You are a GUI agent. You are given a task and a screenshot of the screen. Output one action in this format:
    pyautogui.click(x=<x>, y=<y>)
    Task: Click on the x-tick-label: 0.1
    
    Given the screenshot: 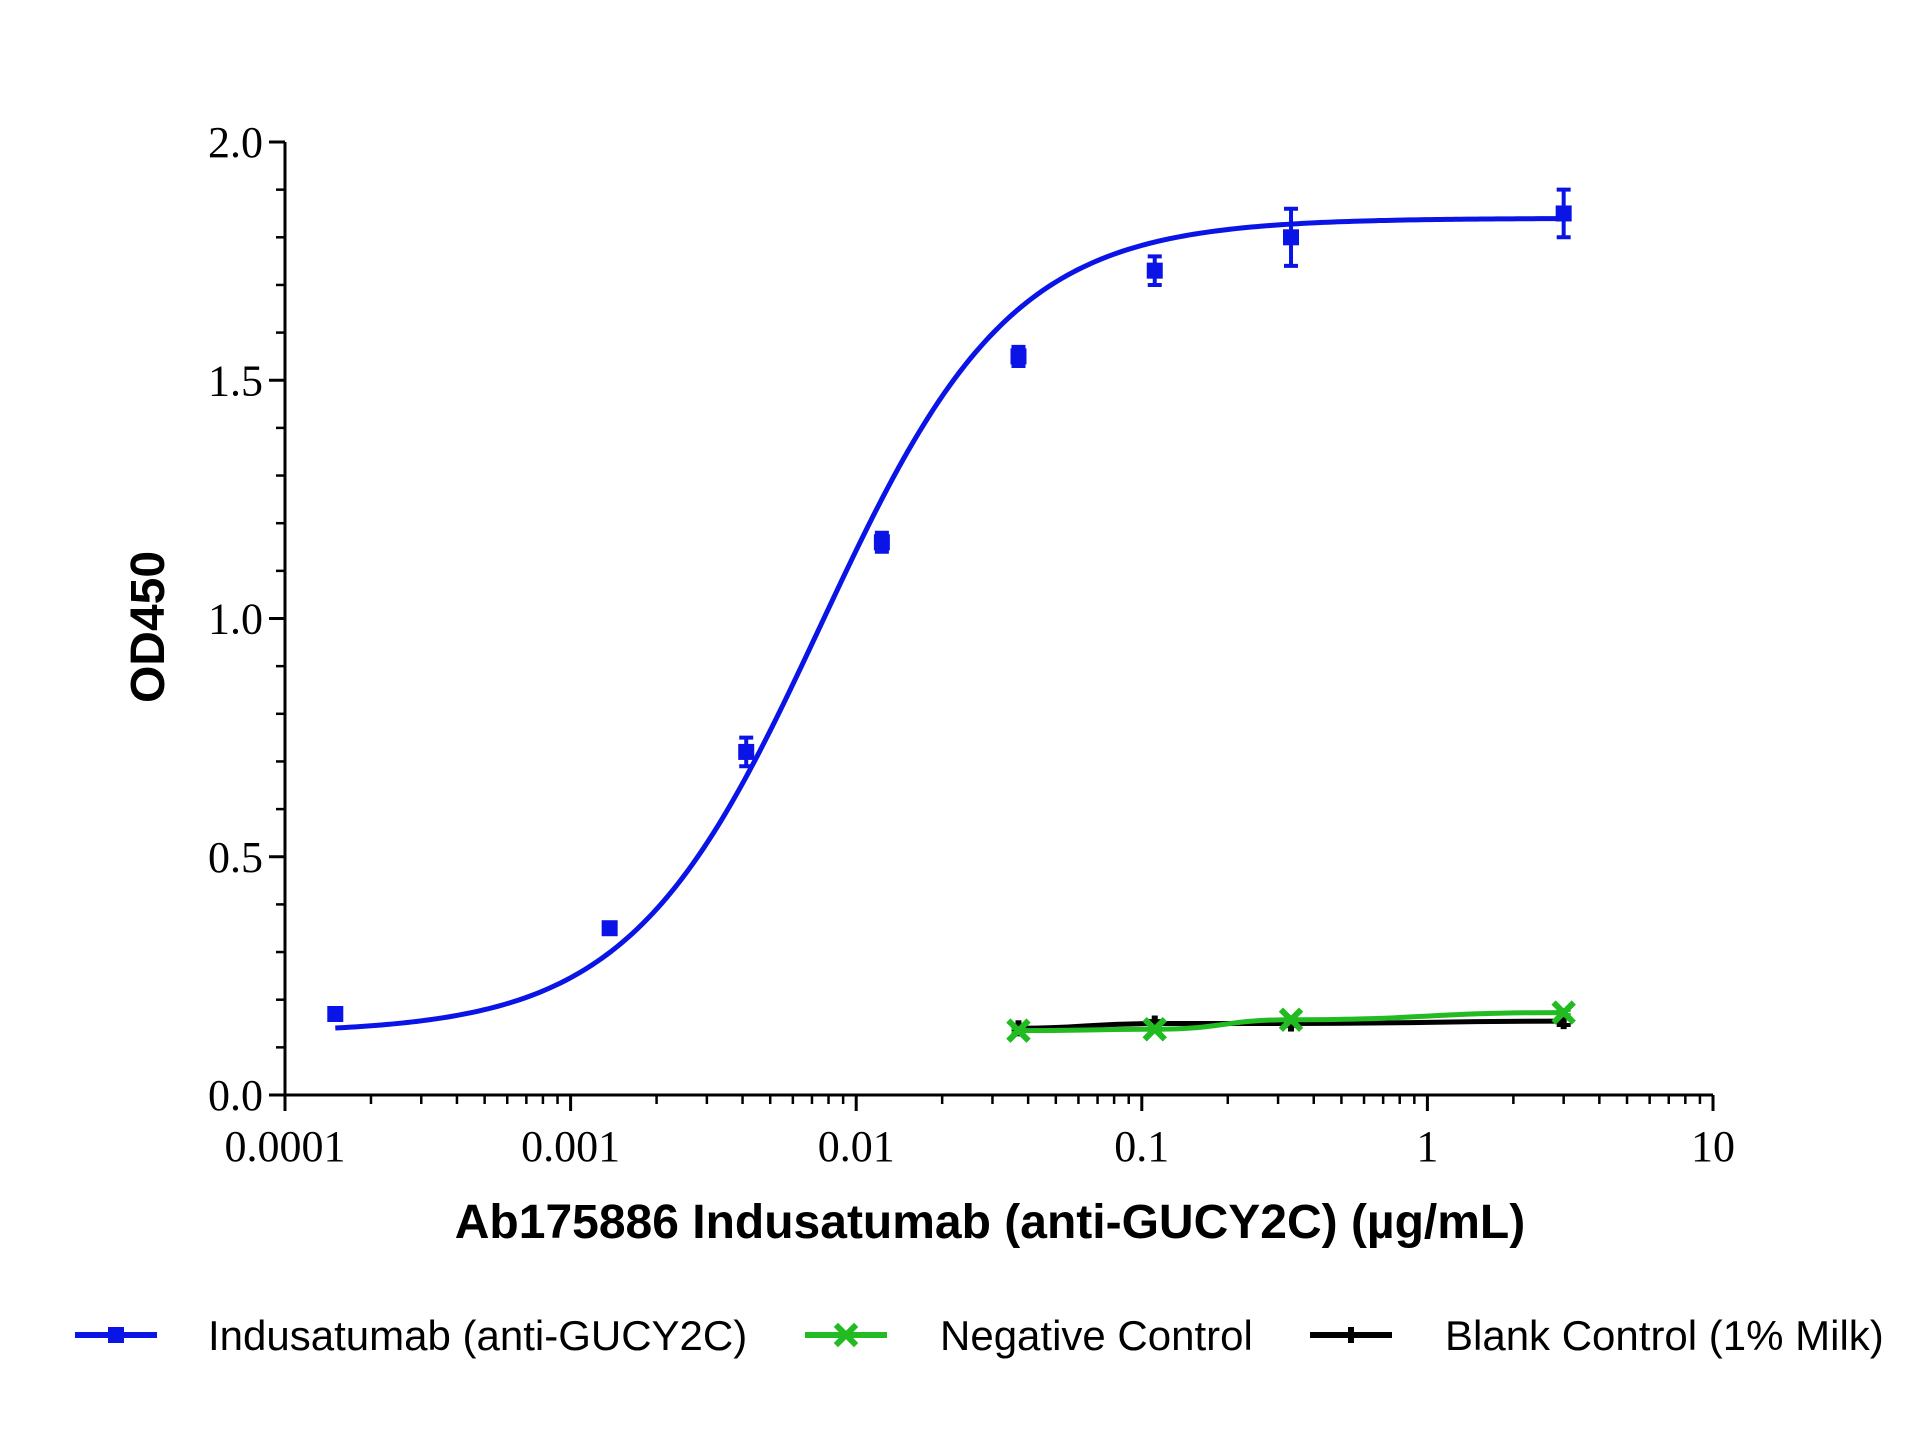 What is the action you would take?
    pyautogui.click(x=1141, y=1146)
    